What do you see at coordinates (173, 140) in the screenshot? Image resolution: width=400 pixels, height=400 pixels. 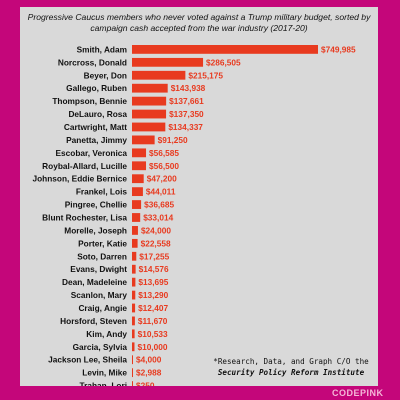 I see `data-label: $91,250` at bounding box center [173, 140].